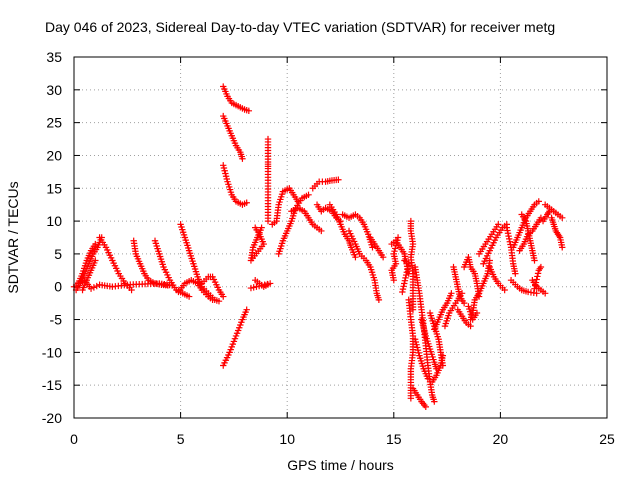  What do you see at coordinates (54, 57) in the screenshot?
I see `y-tick-label: 35` at bounding box center [54, 57].